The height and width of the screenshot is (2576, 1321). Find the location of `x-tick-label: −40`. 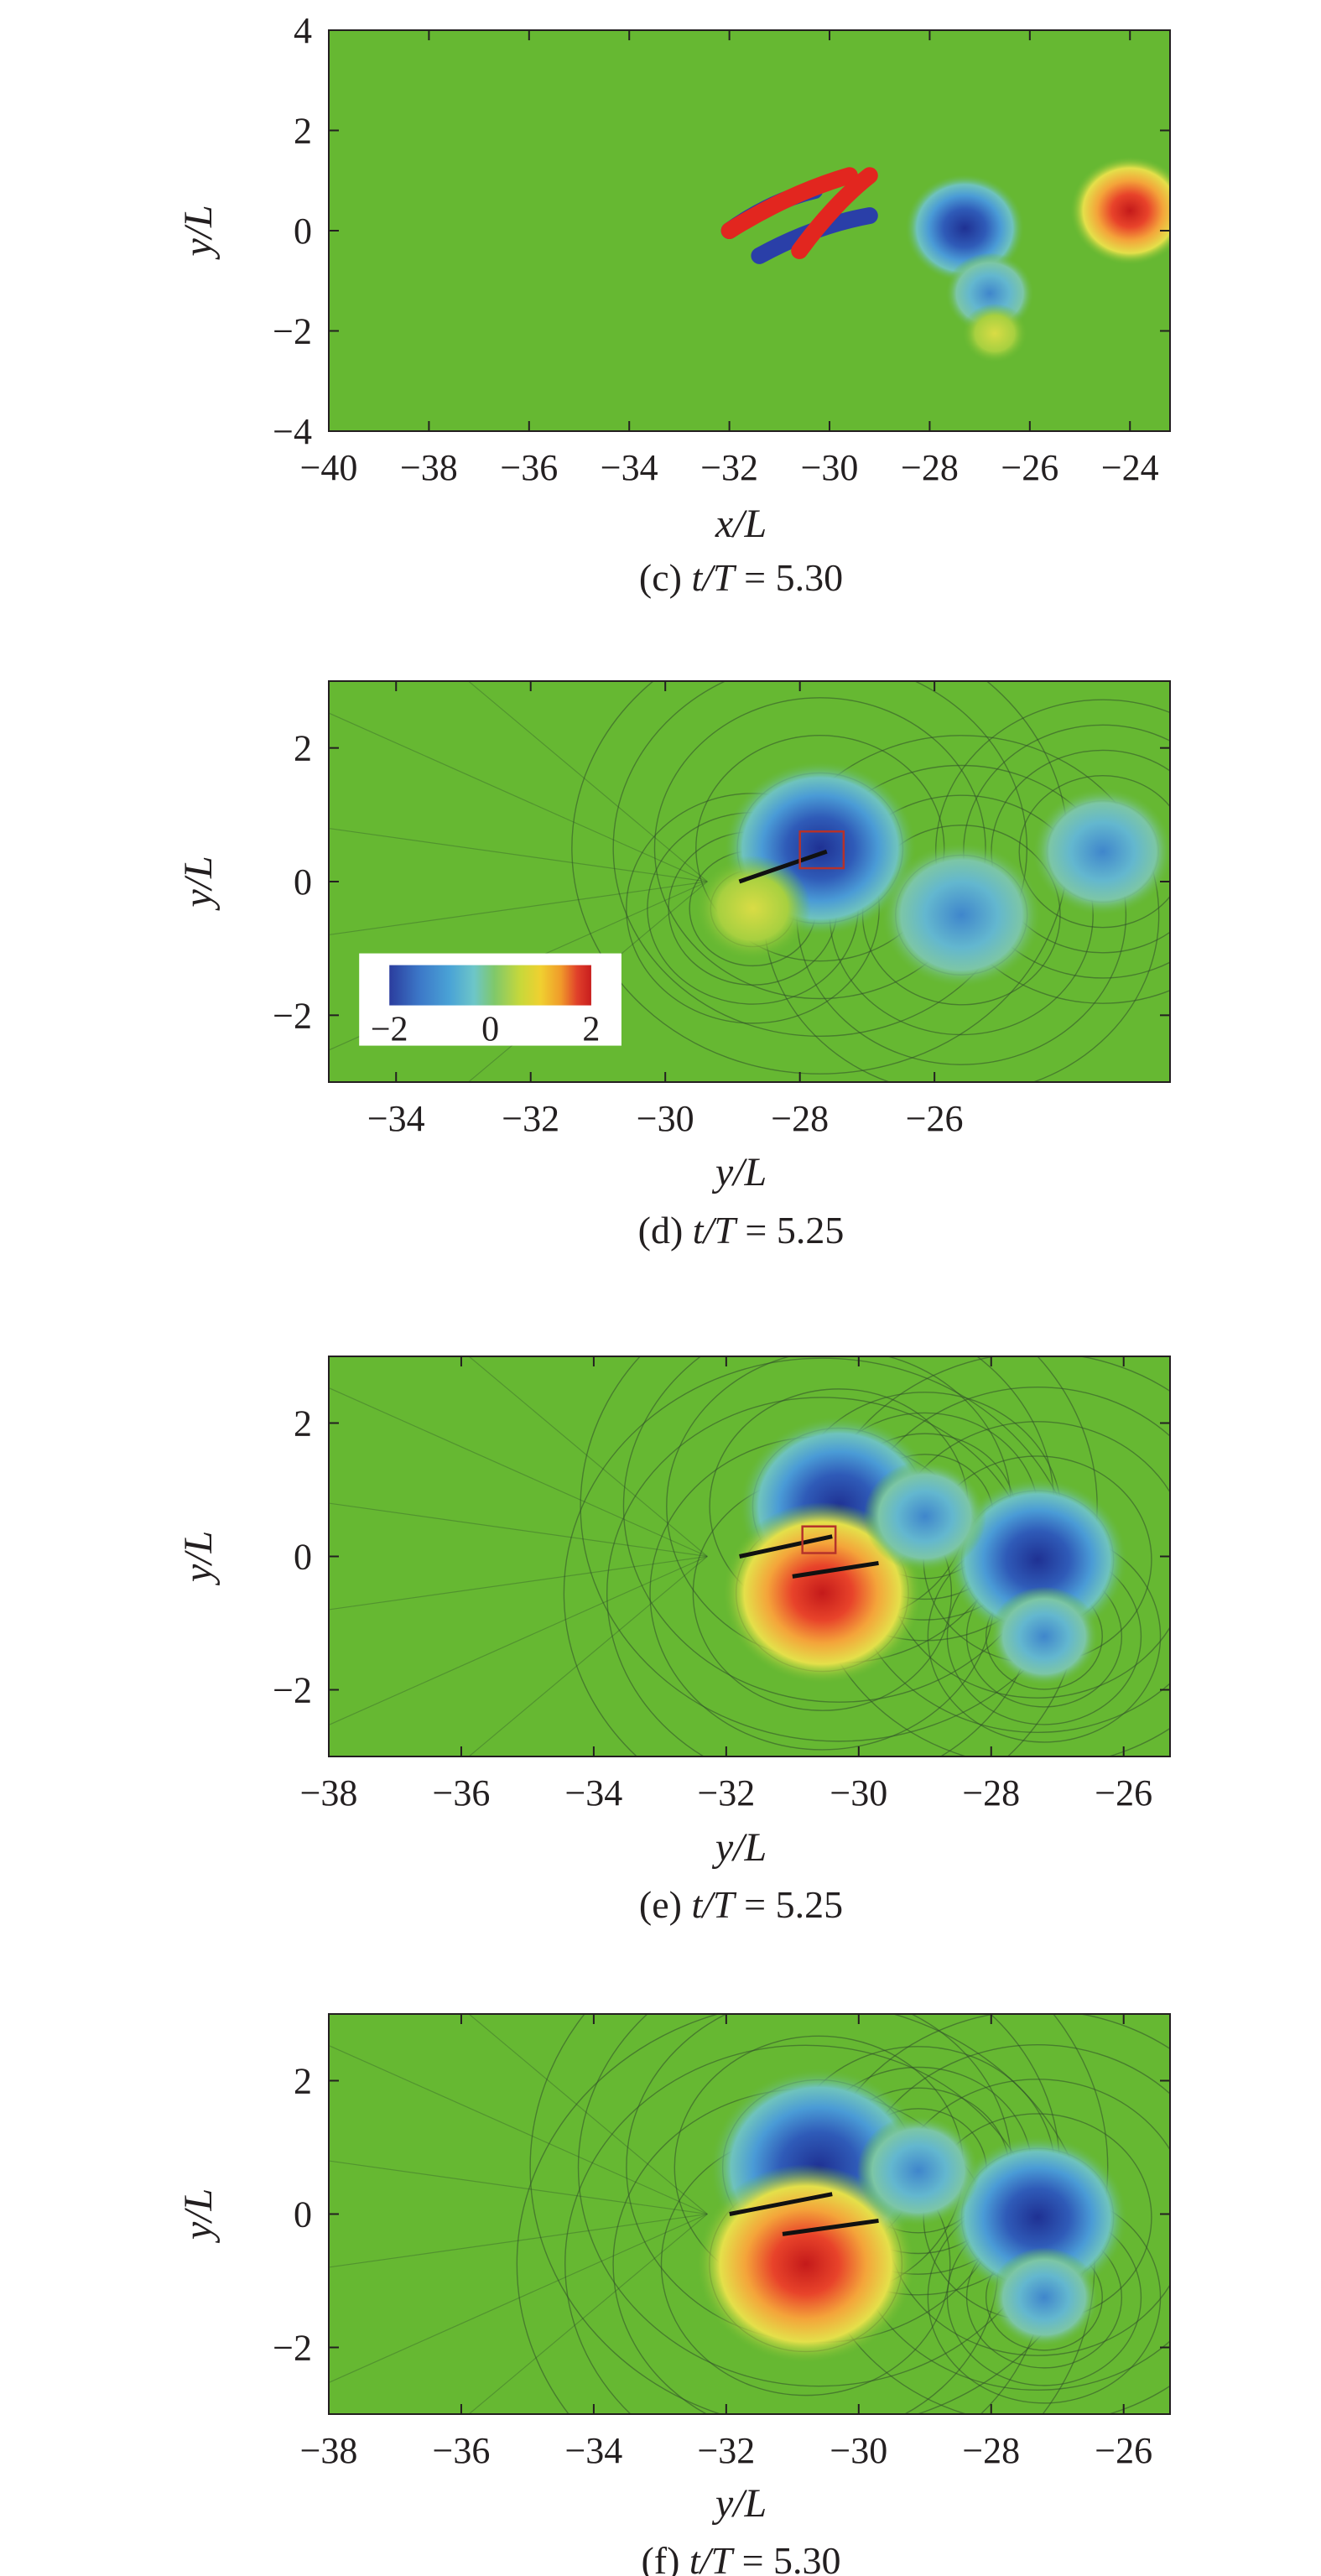

x-tick-label: −40 is located at coordinates (329, 467).